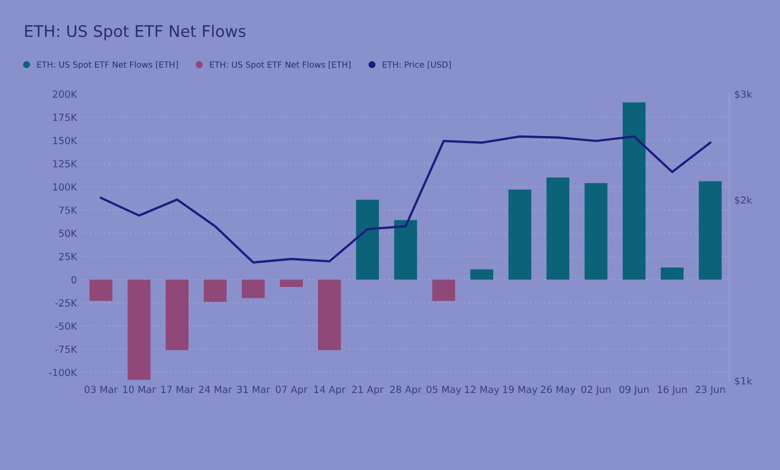  What do you see at coordinates (177, 390) in the screenshot?
I see `x-tick-label: 17 Mar` at bounding box center [177, 390].